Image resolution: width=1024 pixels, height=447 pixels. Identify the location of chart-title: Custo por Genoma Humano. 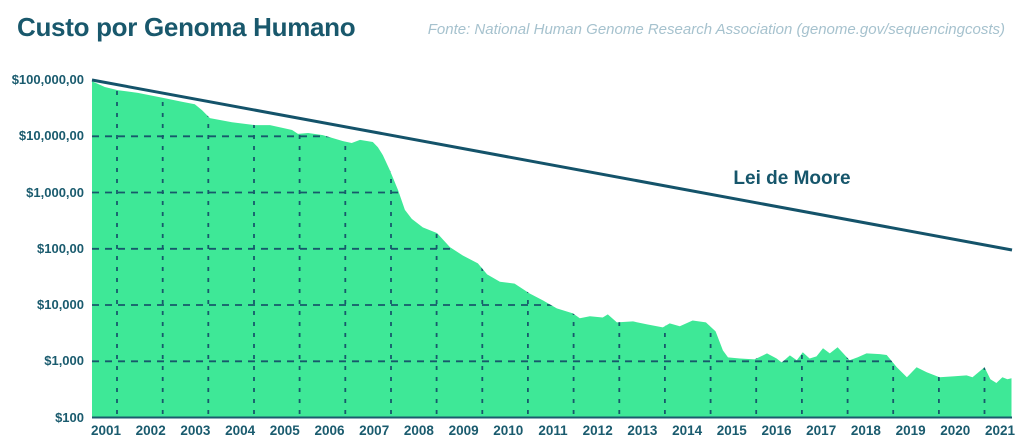
(186, 27).